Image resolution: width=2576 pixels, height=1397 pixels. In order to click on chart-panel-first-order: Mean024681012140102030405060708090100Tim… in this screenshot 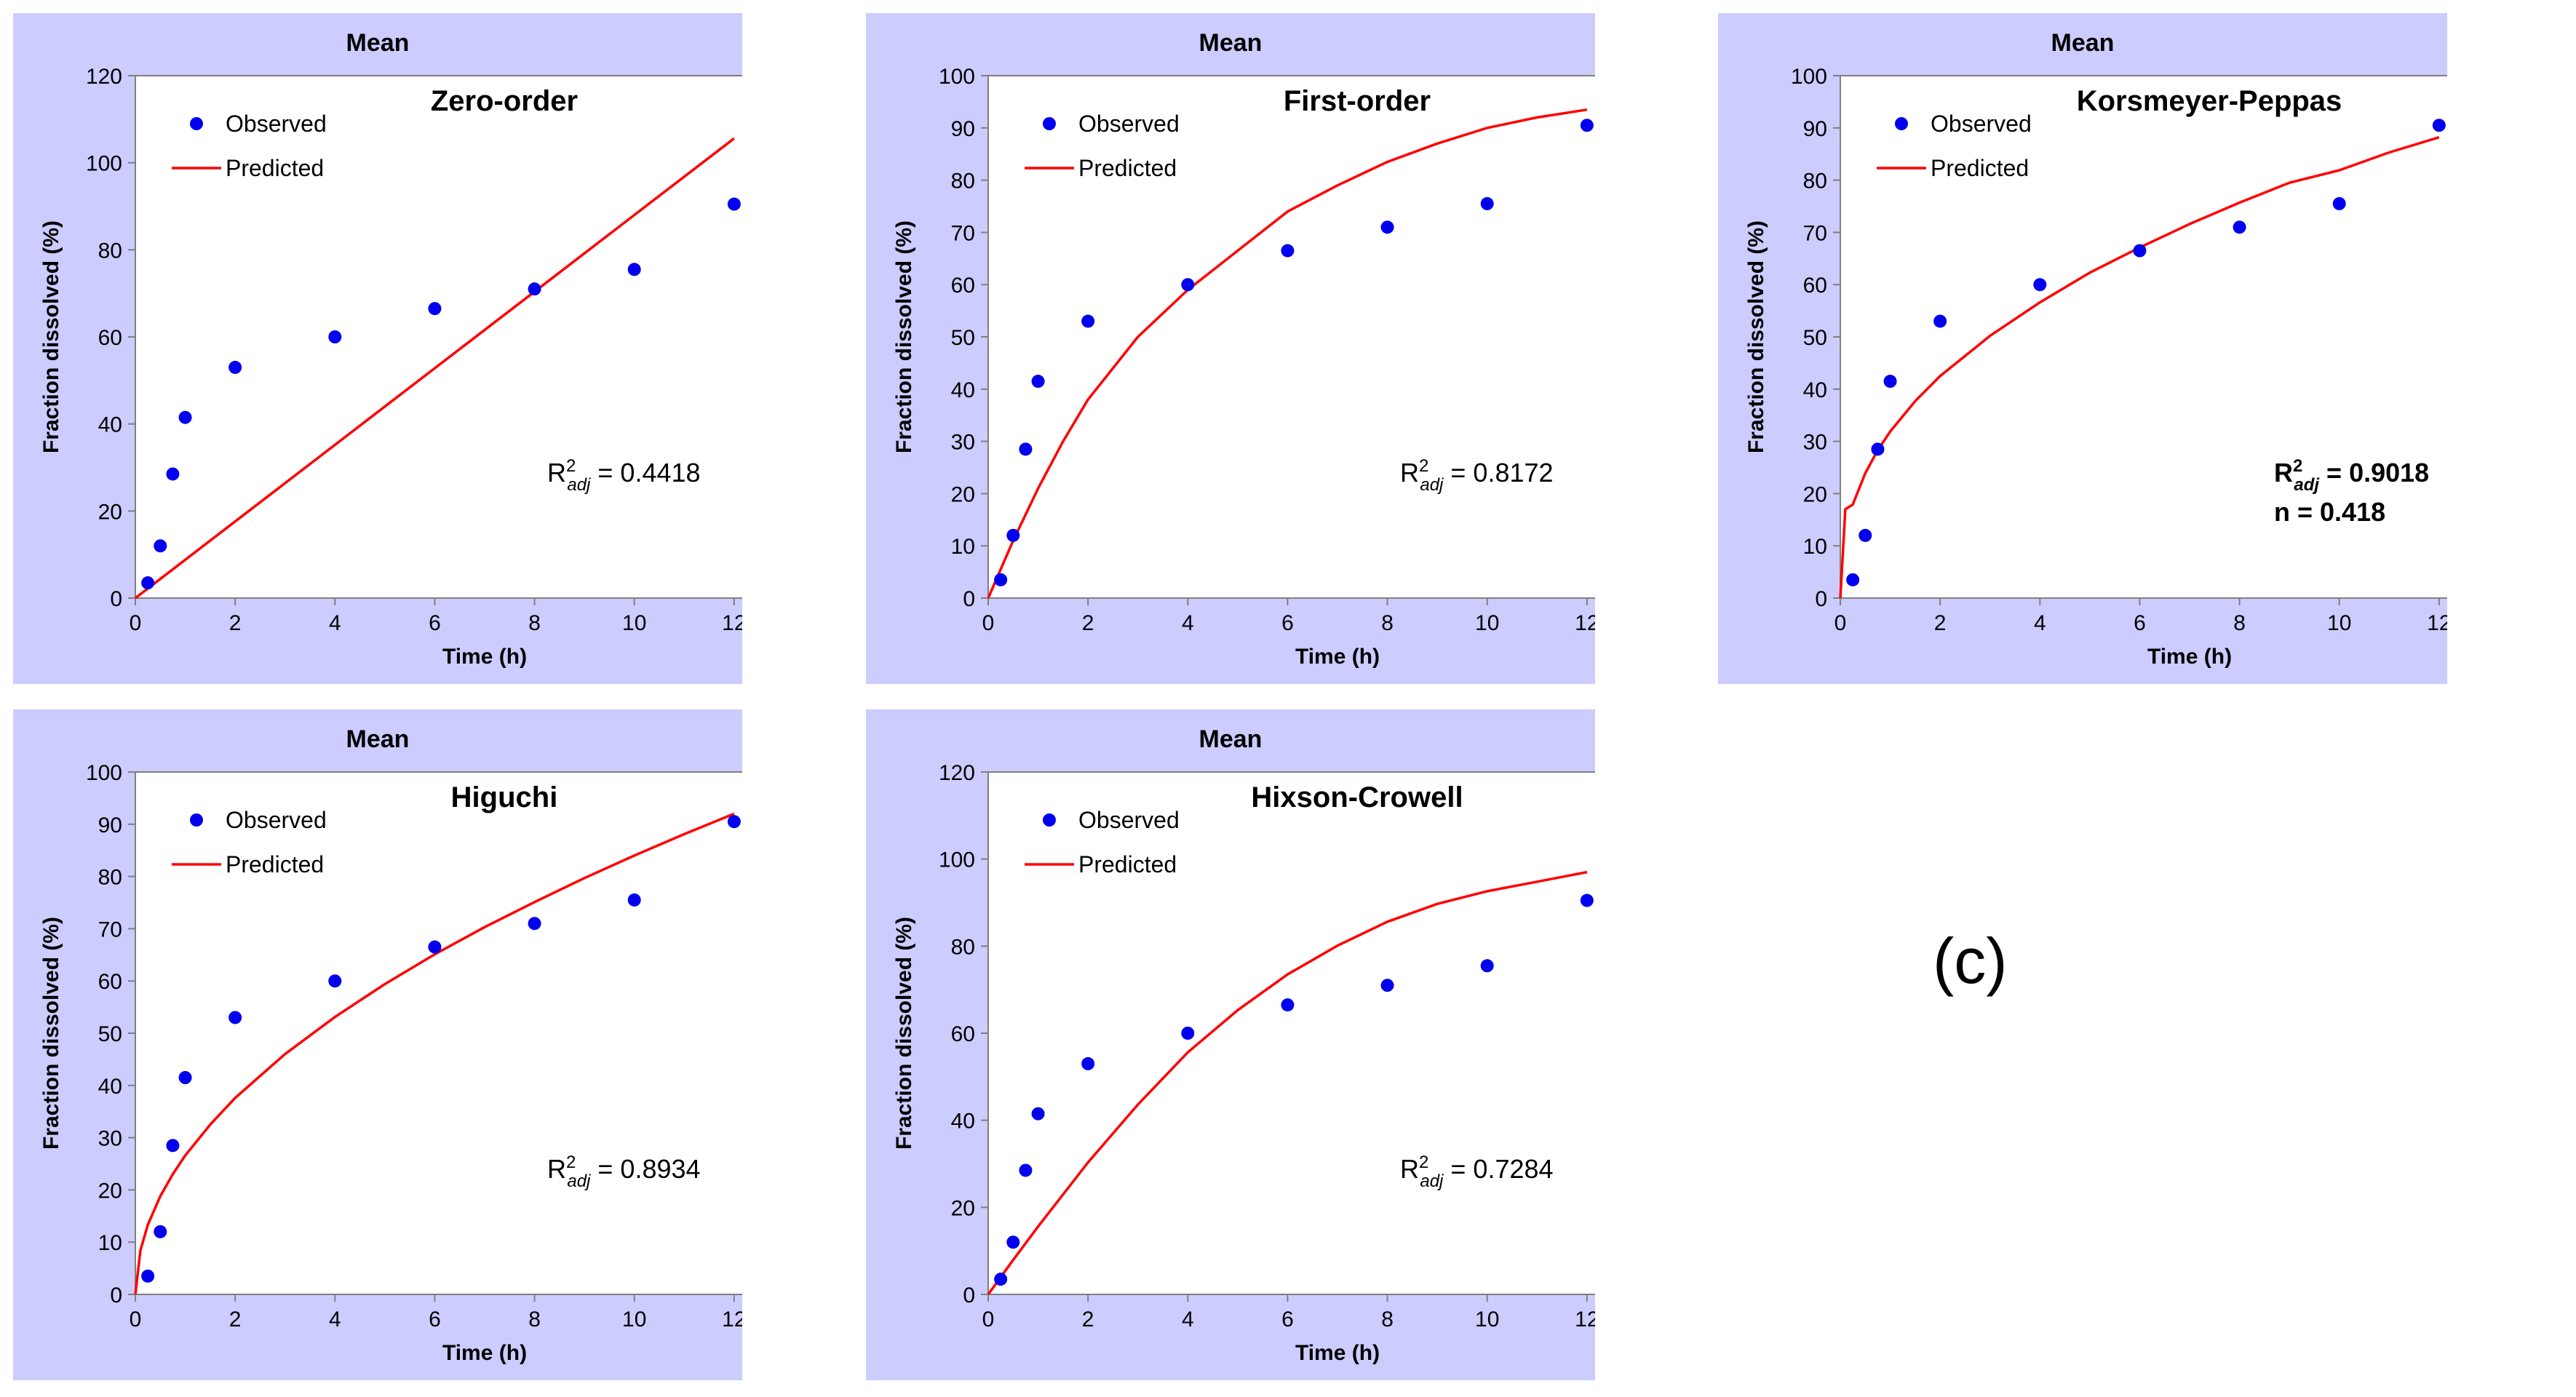, I will do `click(1230, 349)`.